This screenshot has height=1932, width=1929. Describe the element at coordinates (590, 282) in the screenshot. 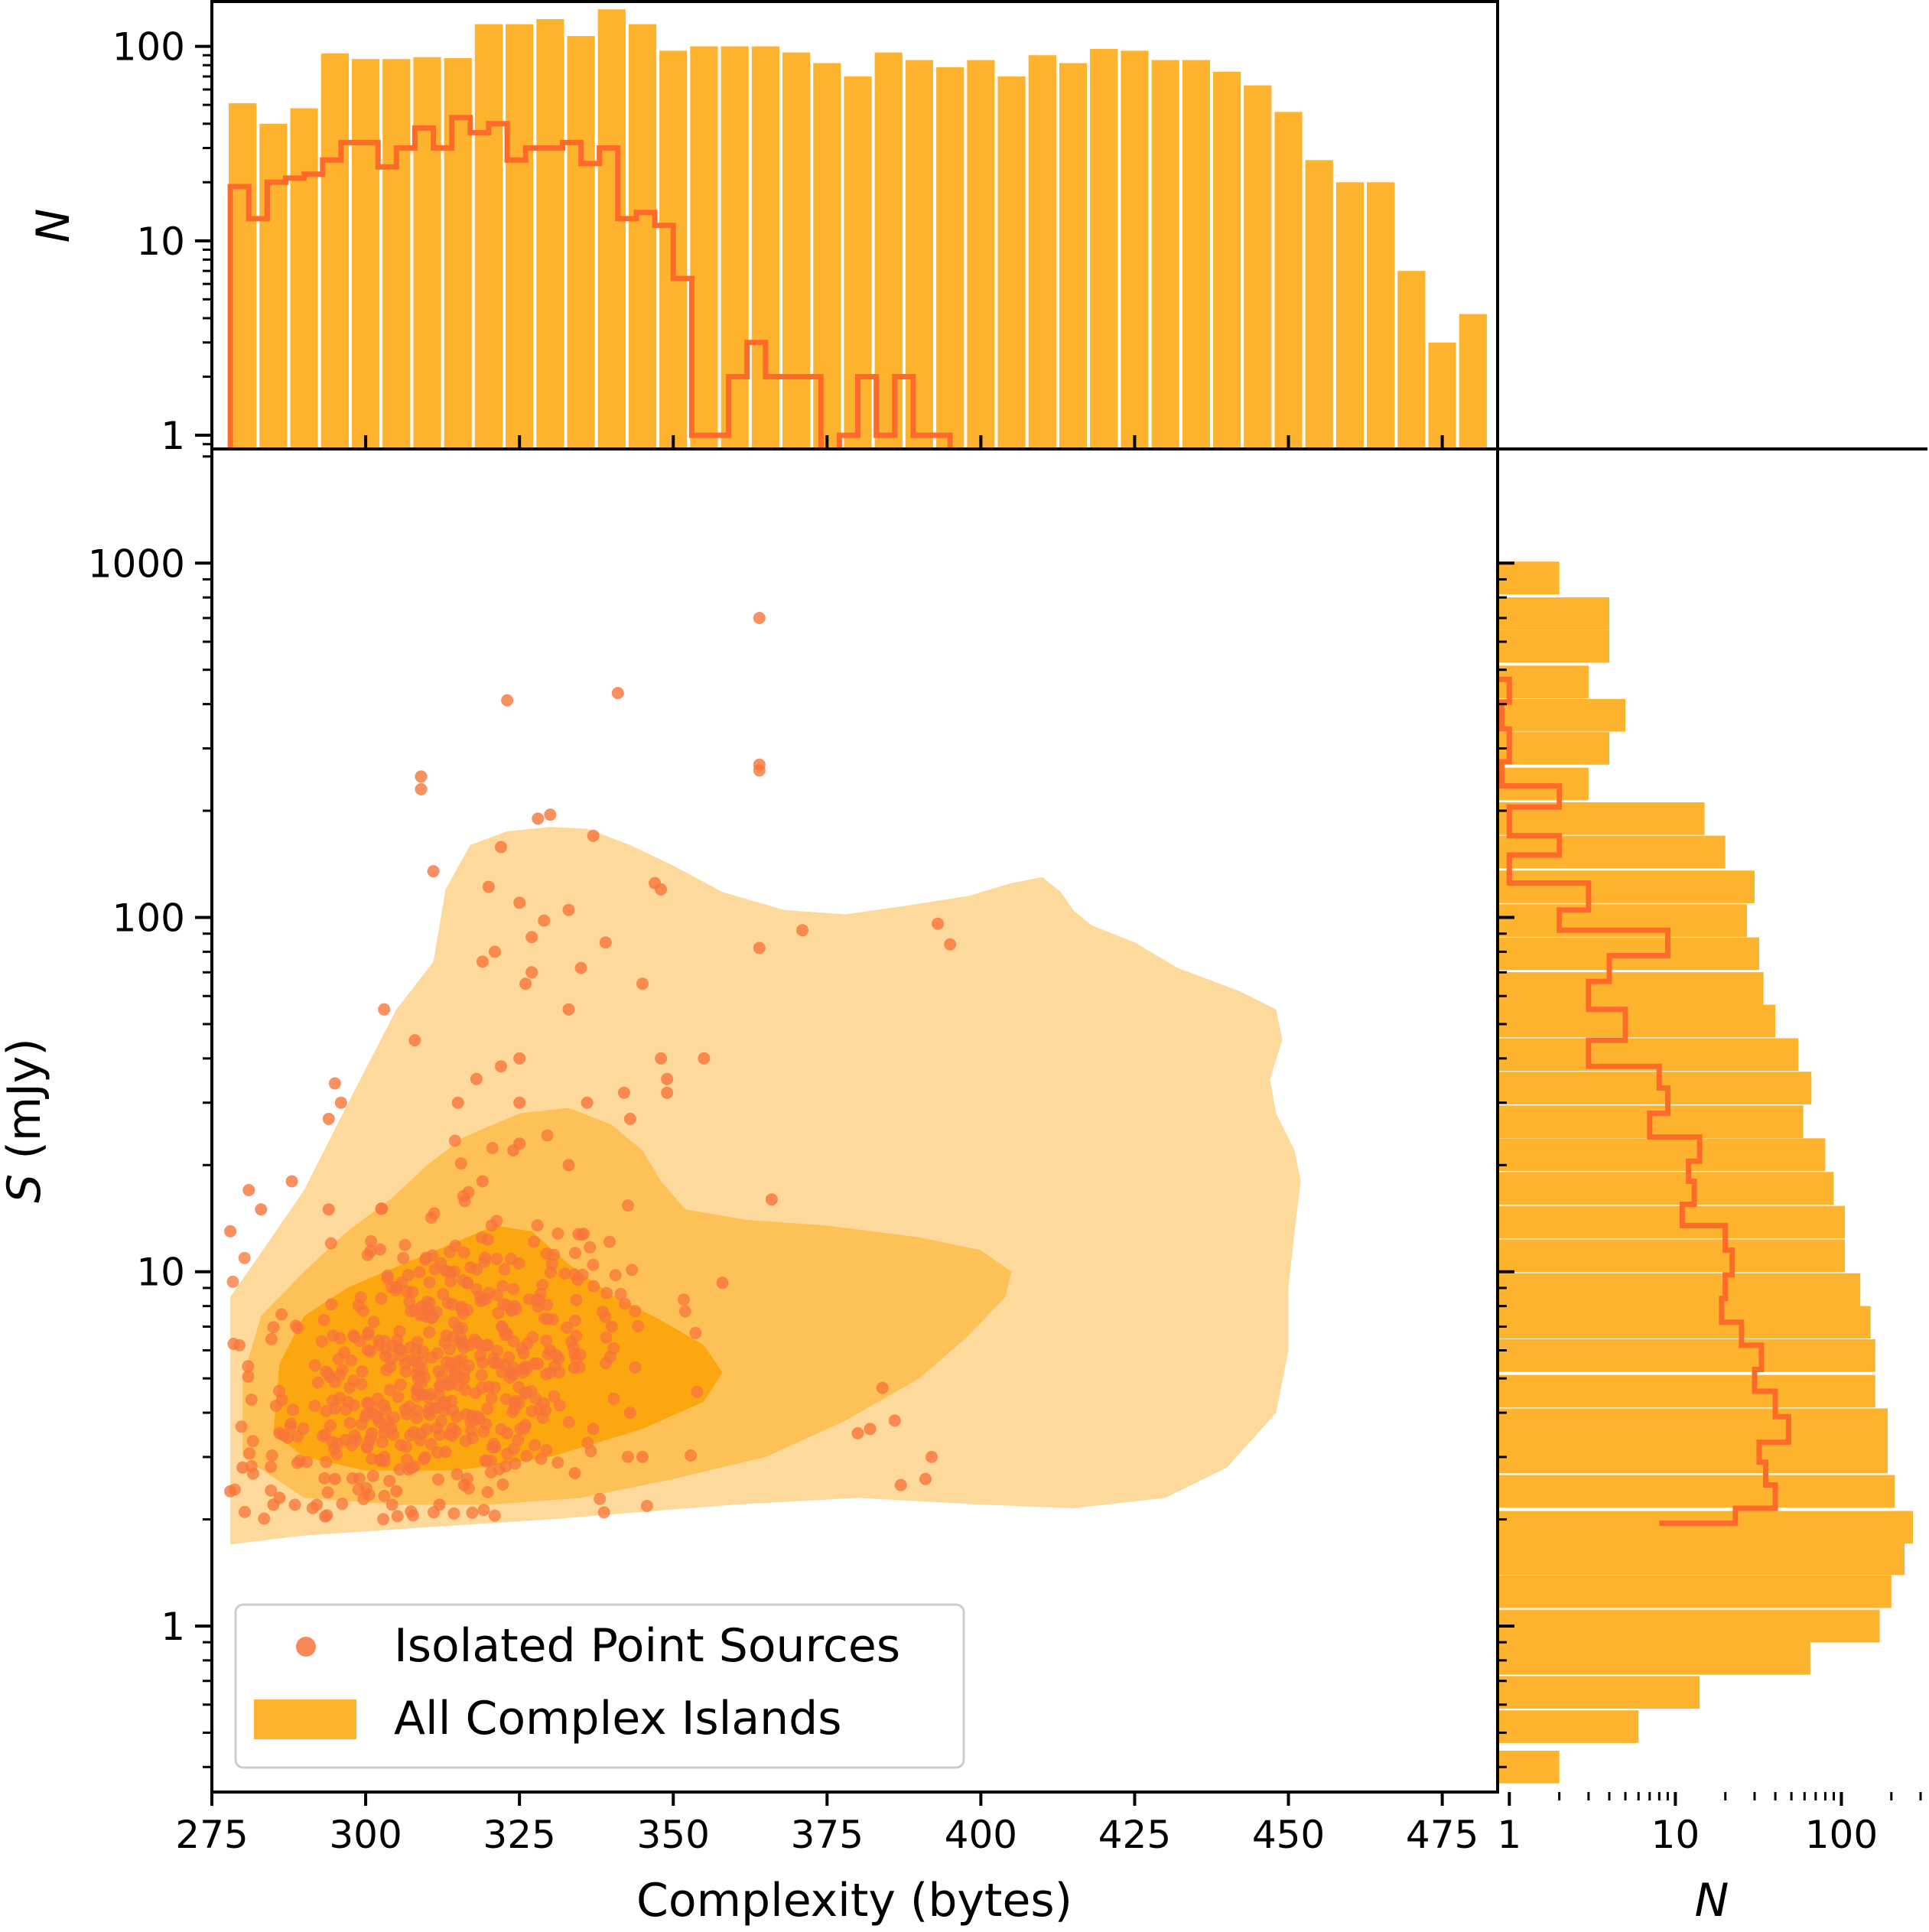

I see `top-step-histogram` at that location.